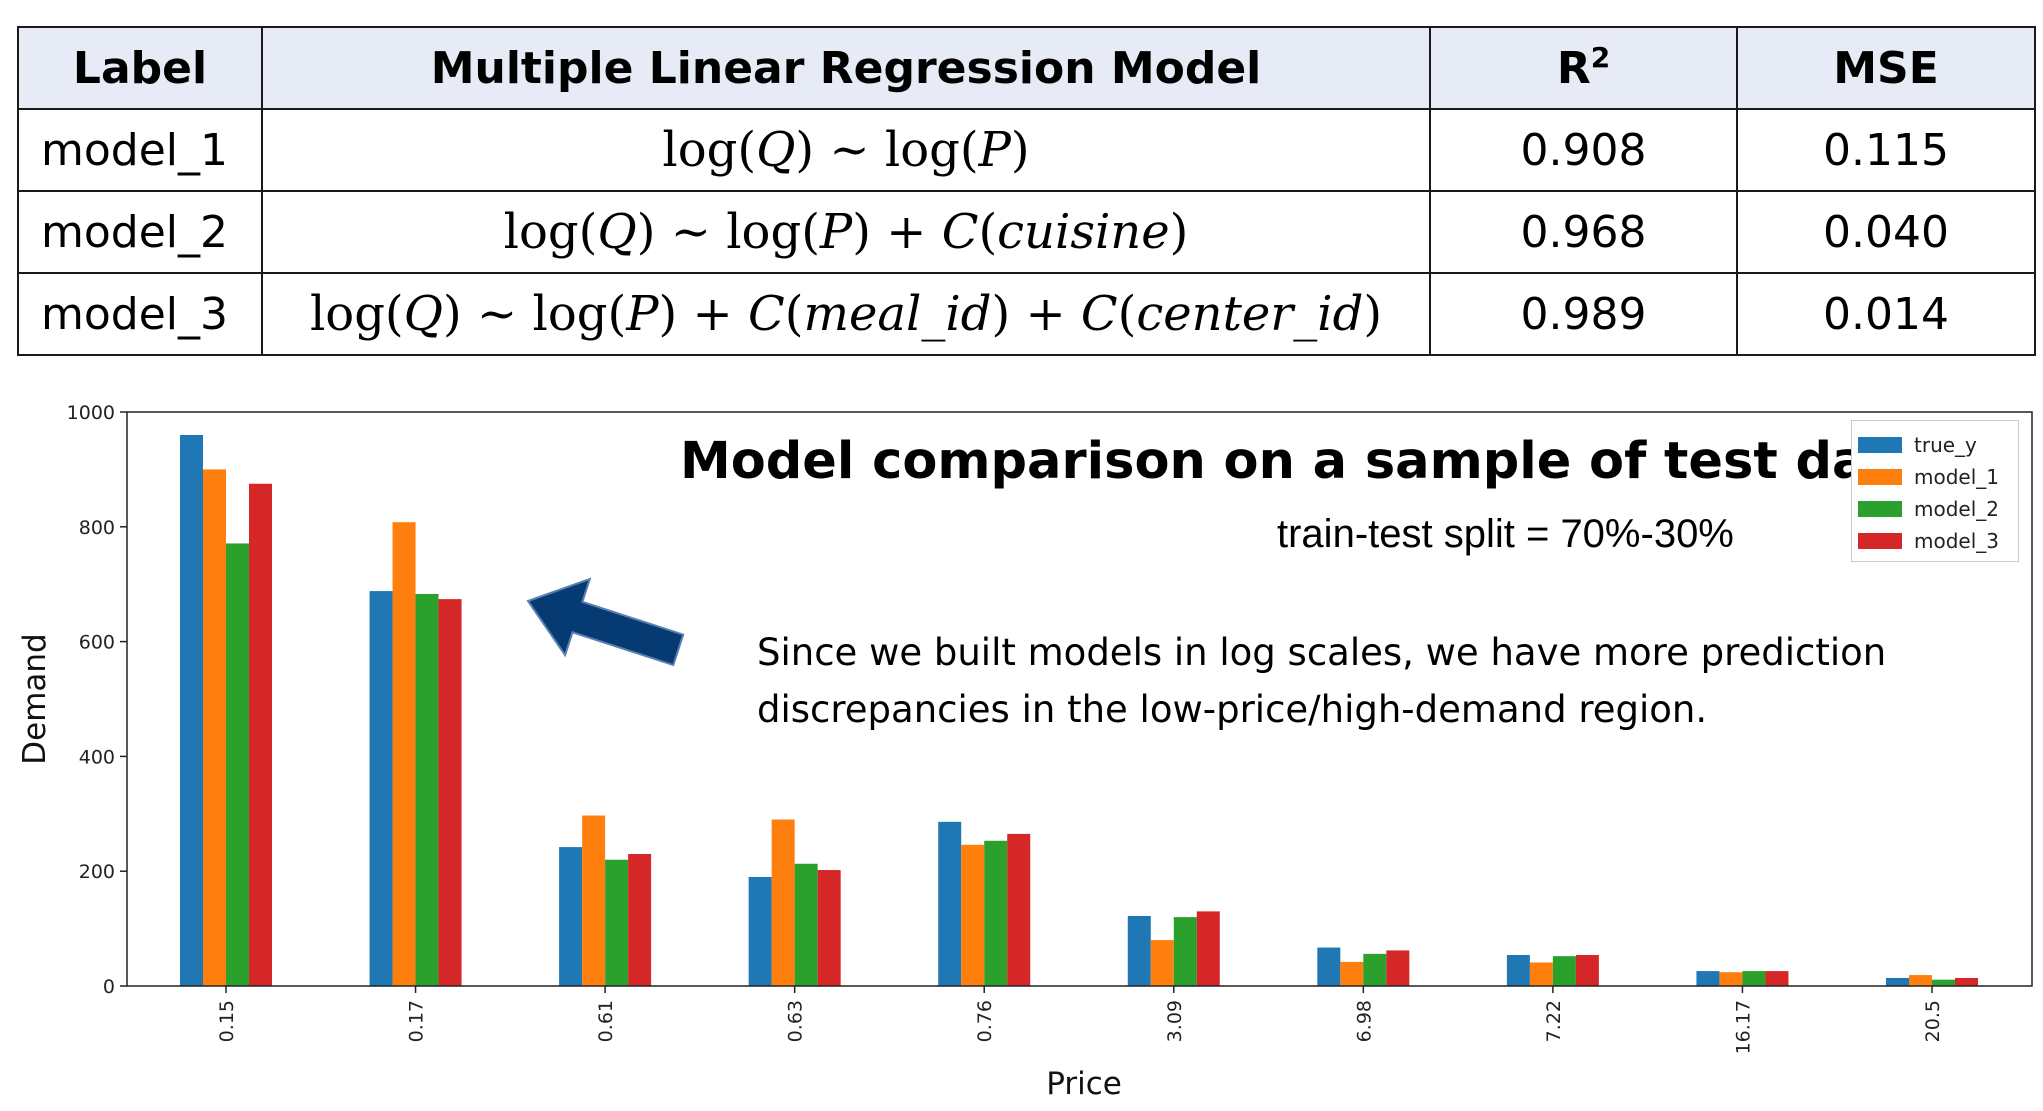 The height and width of the screenshot is (1111, 2043). Describe the element at coordinates (973, 915) in the screenshot. I see `bar-model_1-0.76` at that location.